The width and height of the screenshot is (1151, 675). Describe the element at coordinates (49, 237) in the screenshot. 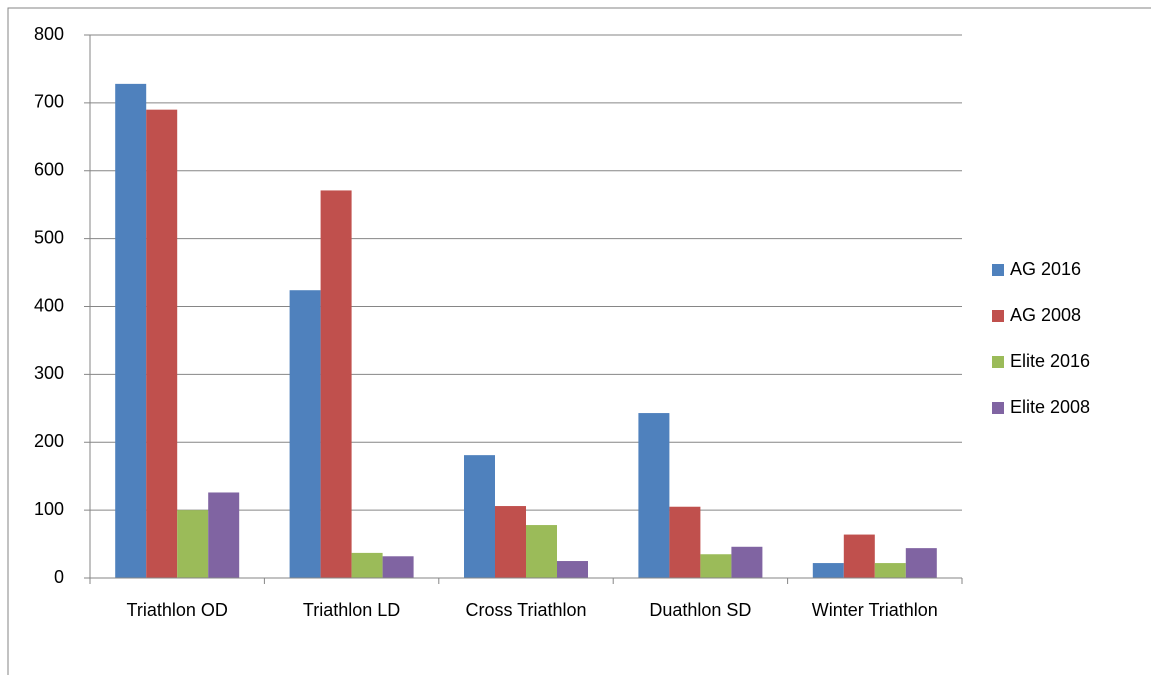

I see `y-tick-label: 500` at that location.